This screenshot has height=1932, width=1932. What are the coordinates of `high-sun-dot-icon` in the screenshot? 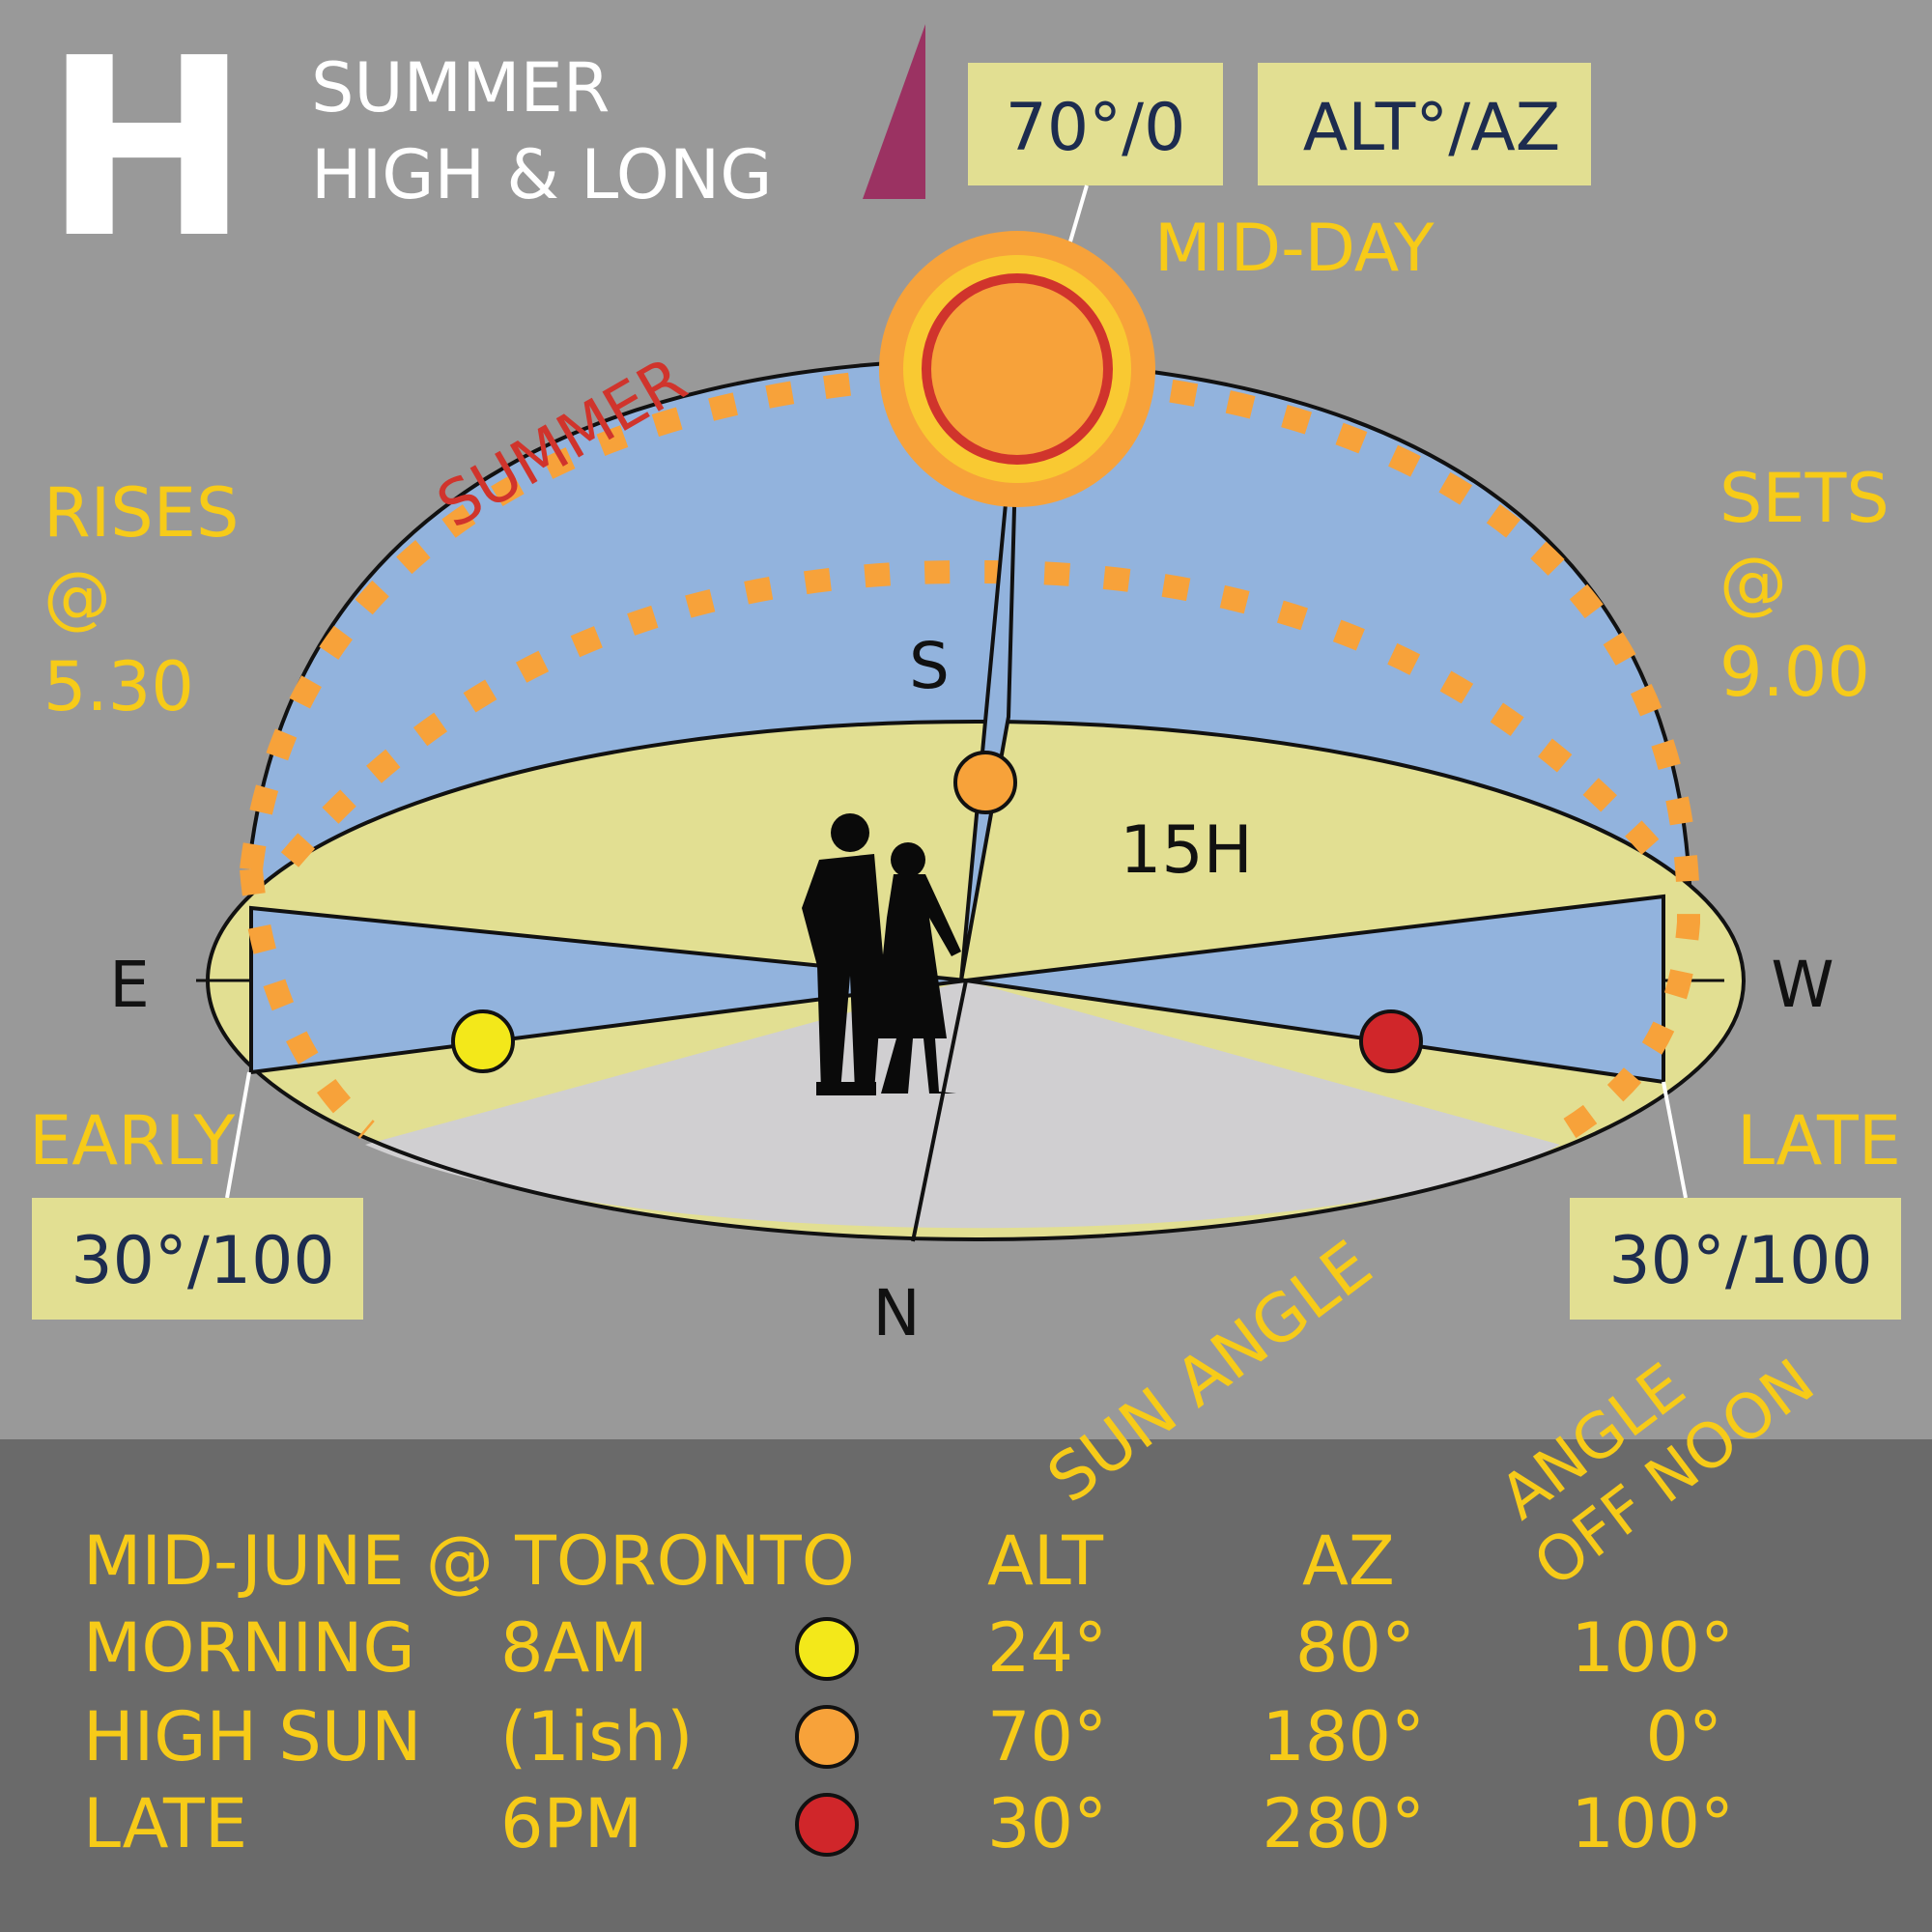 It's located at (827, 1737).